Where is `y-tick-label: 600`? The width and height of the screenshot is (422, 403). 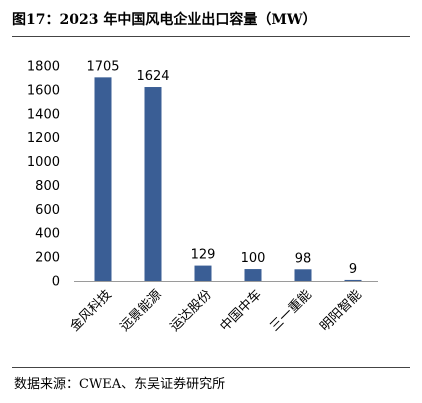 y-tick-label: 600 is located at coordinates (47, 210).